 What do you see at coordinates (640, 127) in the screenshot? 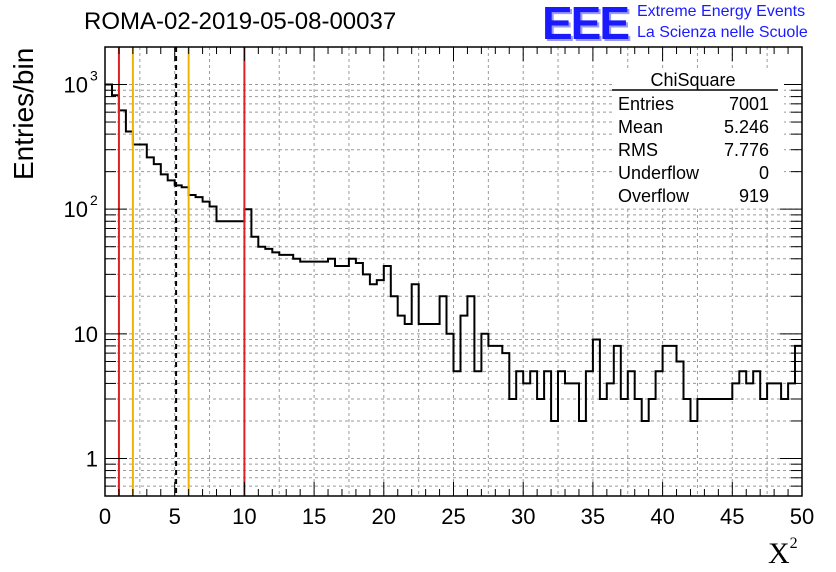
I see `stats-row-label: Mean` at bounding box center [640, 127].